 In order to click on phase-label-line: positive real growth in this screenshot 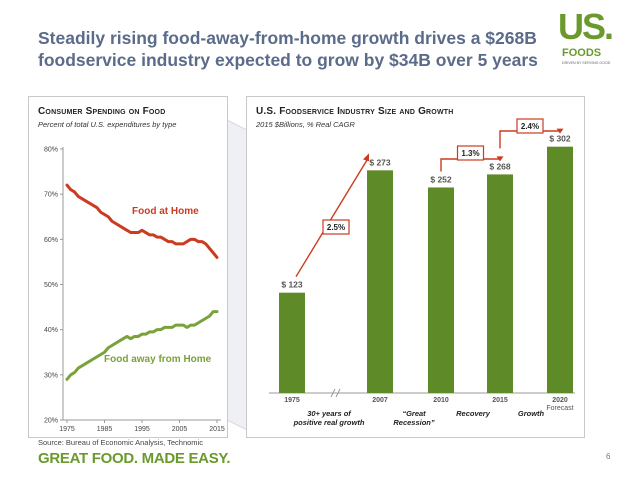, I will do `click(329, 422)`.